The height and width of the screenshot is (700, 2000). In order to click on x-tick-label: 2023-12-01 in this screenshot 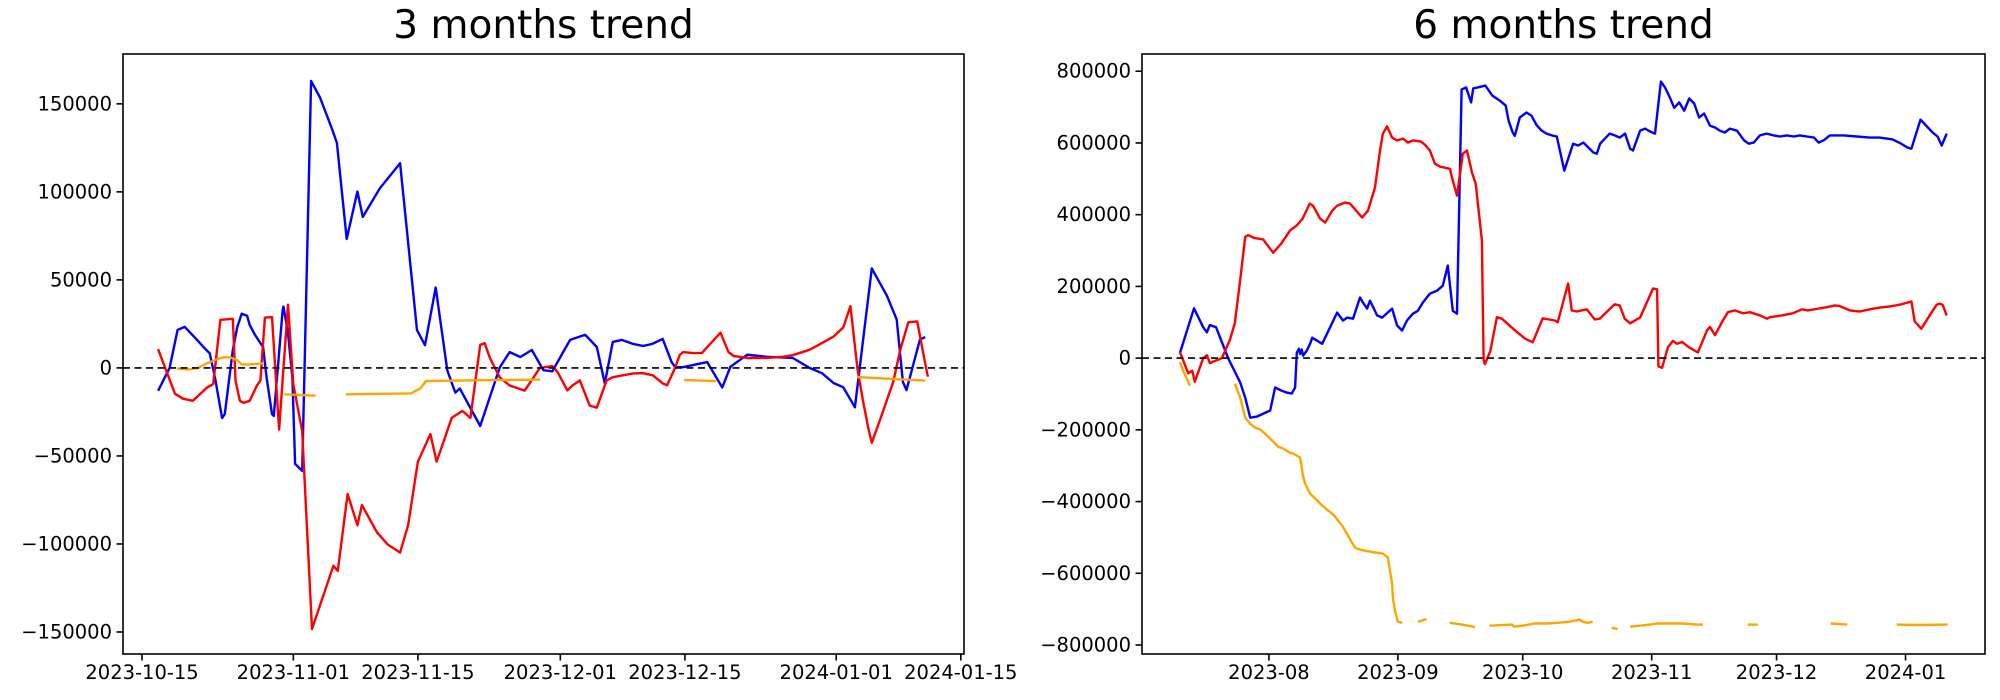, I will do `click(560, 672)`.